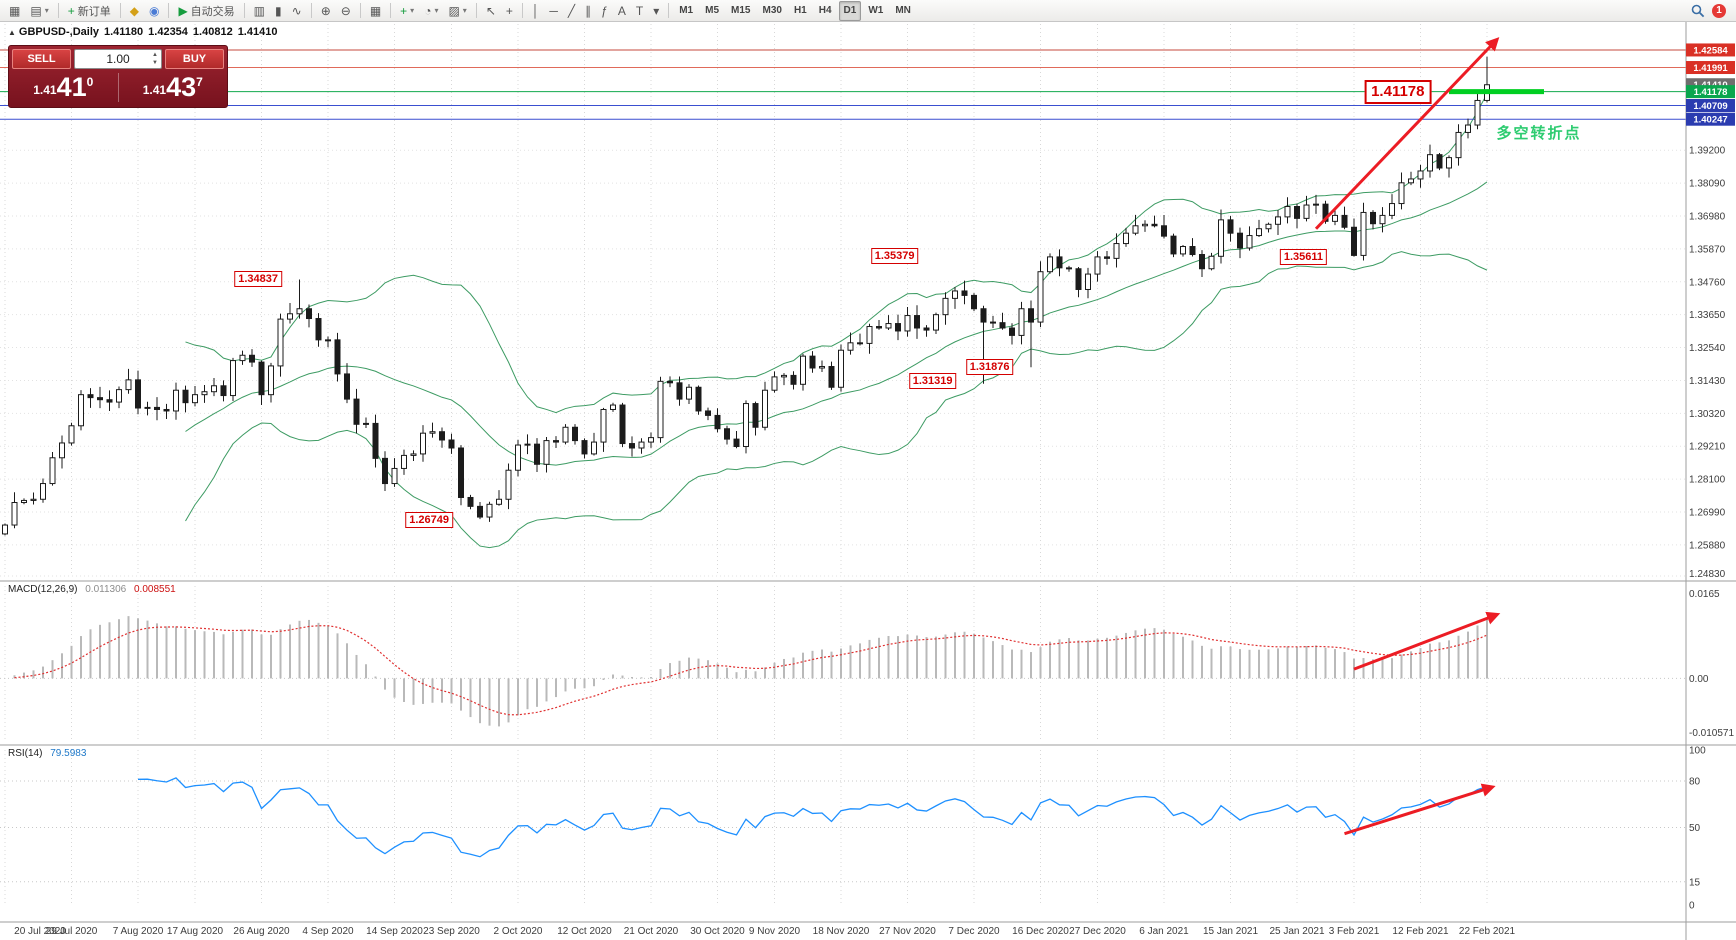 The width and height of the screenshot is (1736, 940). Describe the element at coordinates (328, 931) in the screenshot. I see `svg-text: 4 Sep 2020` at that location.